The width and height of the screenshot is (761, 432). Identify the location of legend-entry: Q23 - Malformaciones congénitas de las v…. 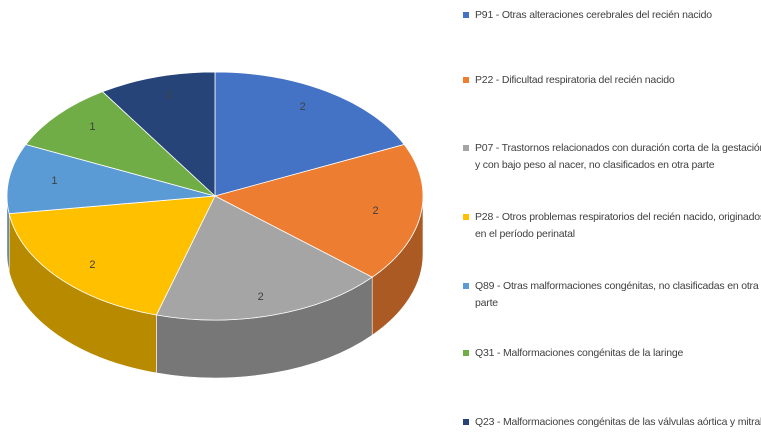
(612, 422).